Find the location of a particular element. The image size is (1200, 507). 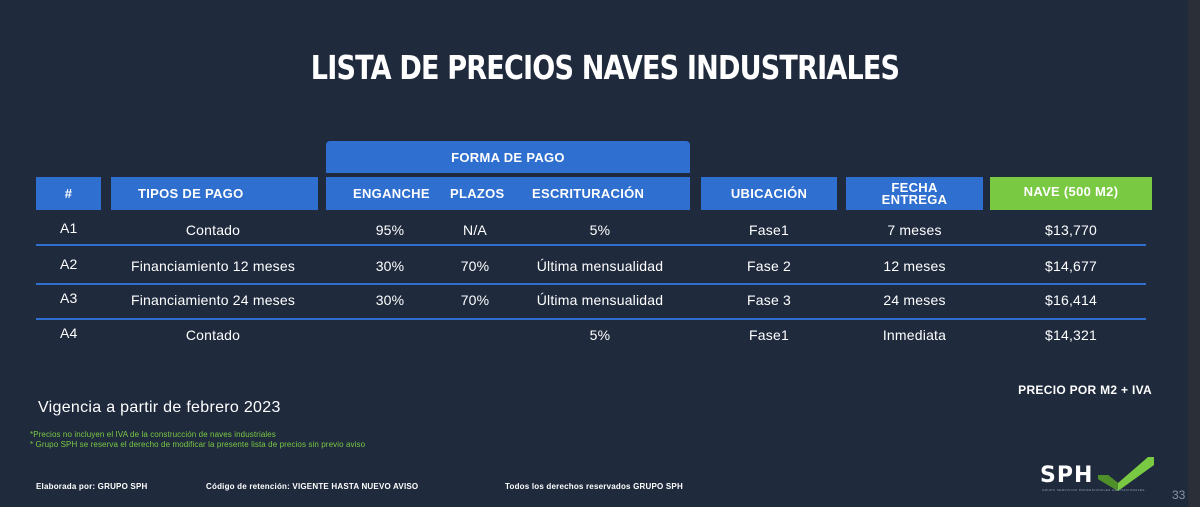

logo-text: SPH is located at coordinates (1067, 475).